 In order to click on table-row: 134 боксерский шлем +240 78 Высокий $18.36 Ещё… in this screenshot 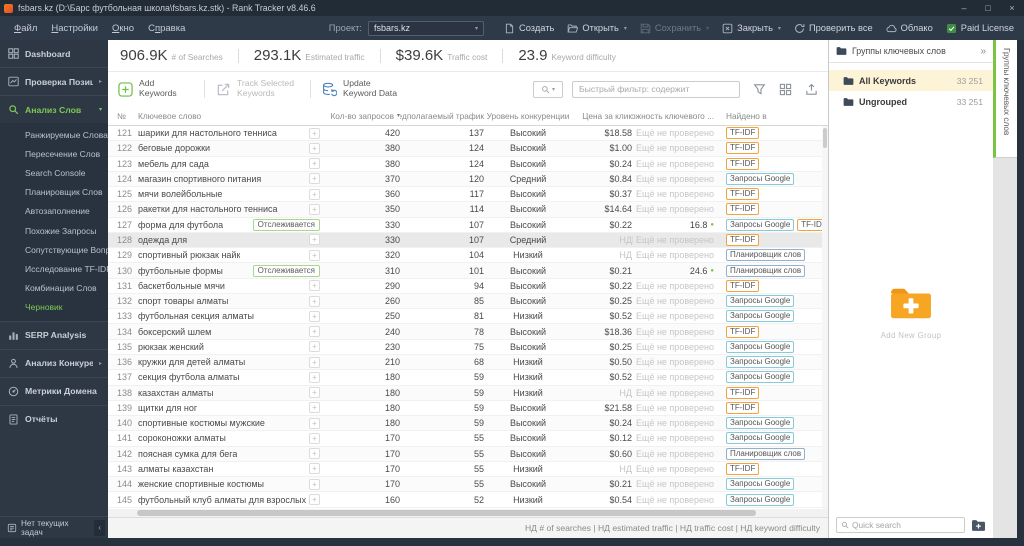, I will do `click(468, 332)`.